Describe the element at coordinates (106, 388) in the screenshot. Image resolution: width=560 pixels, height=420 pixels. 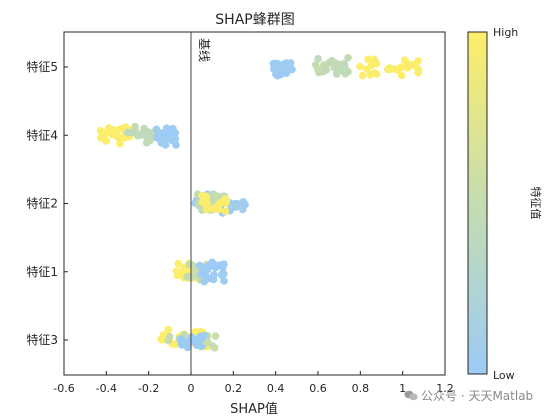
I see `x-tick-label: -0.4` at that location.